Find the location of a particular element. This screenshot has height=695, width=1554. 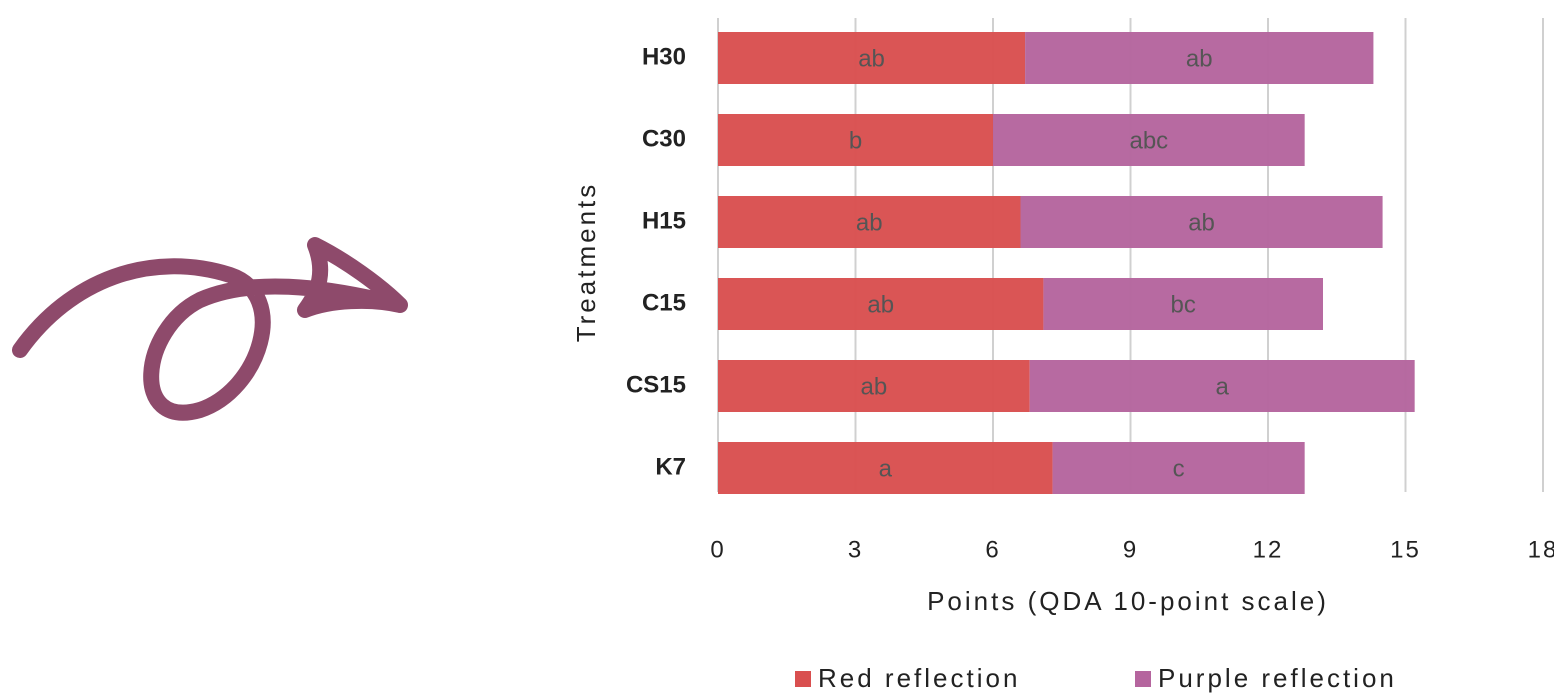

y-tick-label: H30 is located at coordinates (664, 56).